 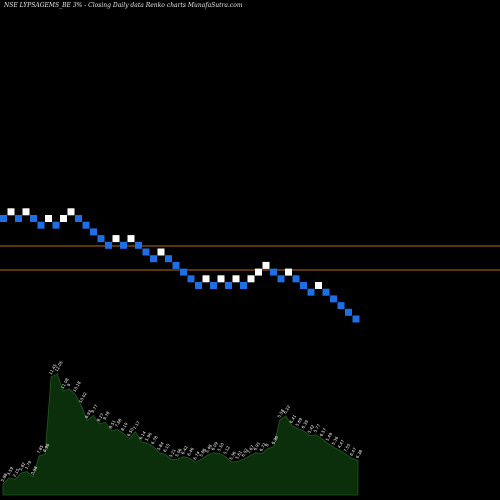 I want to click on volume-label: 8.93, so click(x=88, y=414).